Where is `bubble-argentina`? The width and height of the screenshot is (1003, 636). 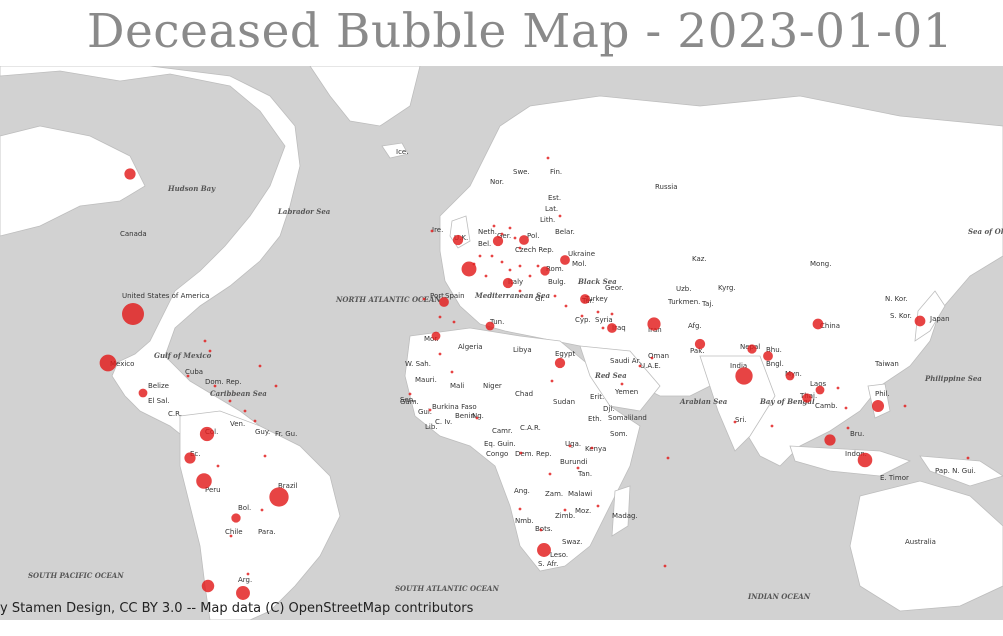
bubble-argentina is located at coordinates (243, 593).